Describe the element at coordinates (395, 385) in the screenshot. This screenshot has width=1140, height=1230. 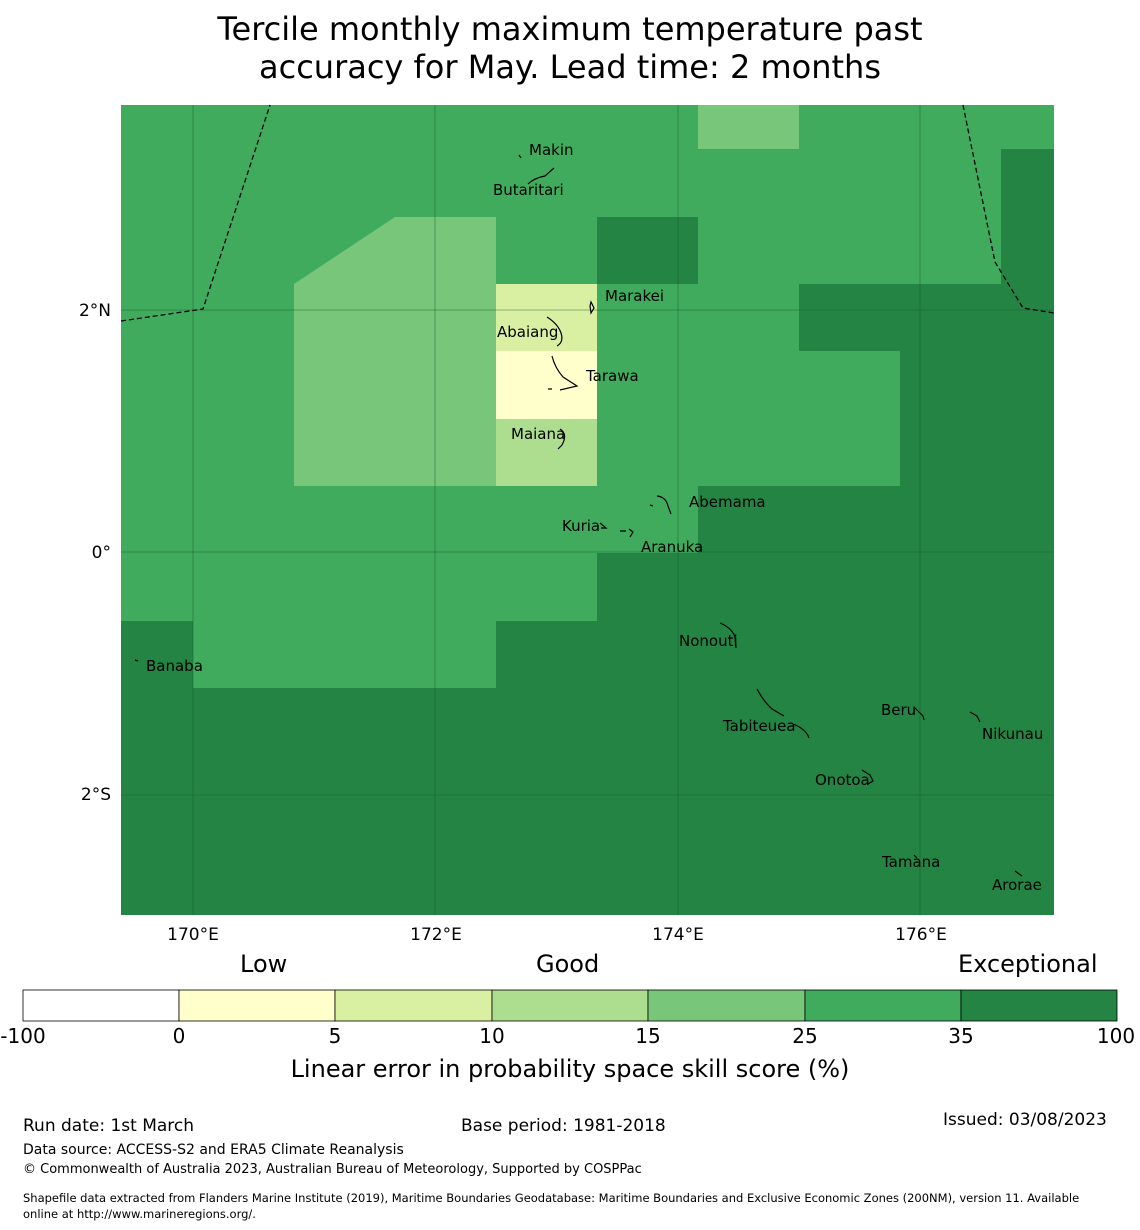
I see `cell-region-15-25-b` at that location.